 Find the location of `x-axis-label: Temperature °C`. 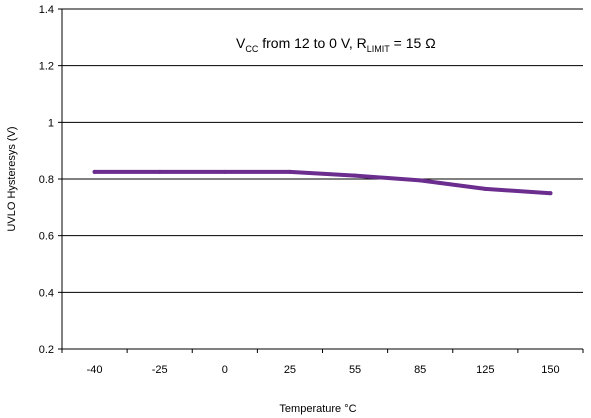

x-axis-label: Temperature °C is located at coordinates (317, 409).